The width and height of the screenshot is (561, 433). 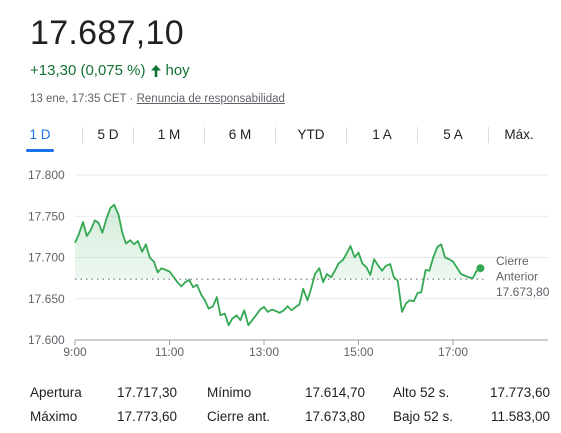 What do you see at coordinates (78, 99) in the screenshot?
I see `timestamp: 13 ene, 17:35 CET` at bounding box center [78, 99].